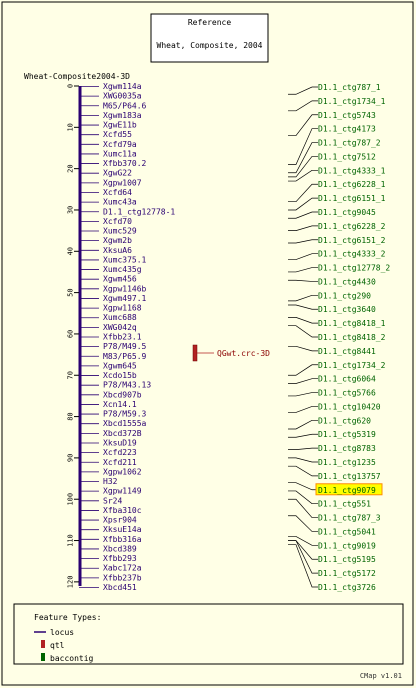 This screenshot has height=688, width=416. What do you see at coordinates (122, 491) in the screenshot?
I see `marker-label: Xgpw1149` at bounding box center [122, 491].